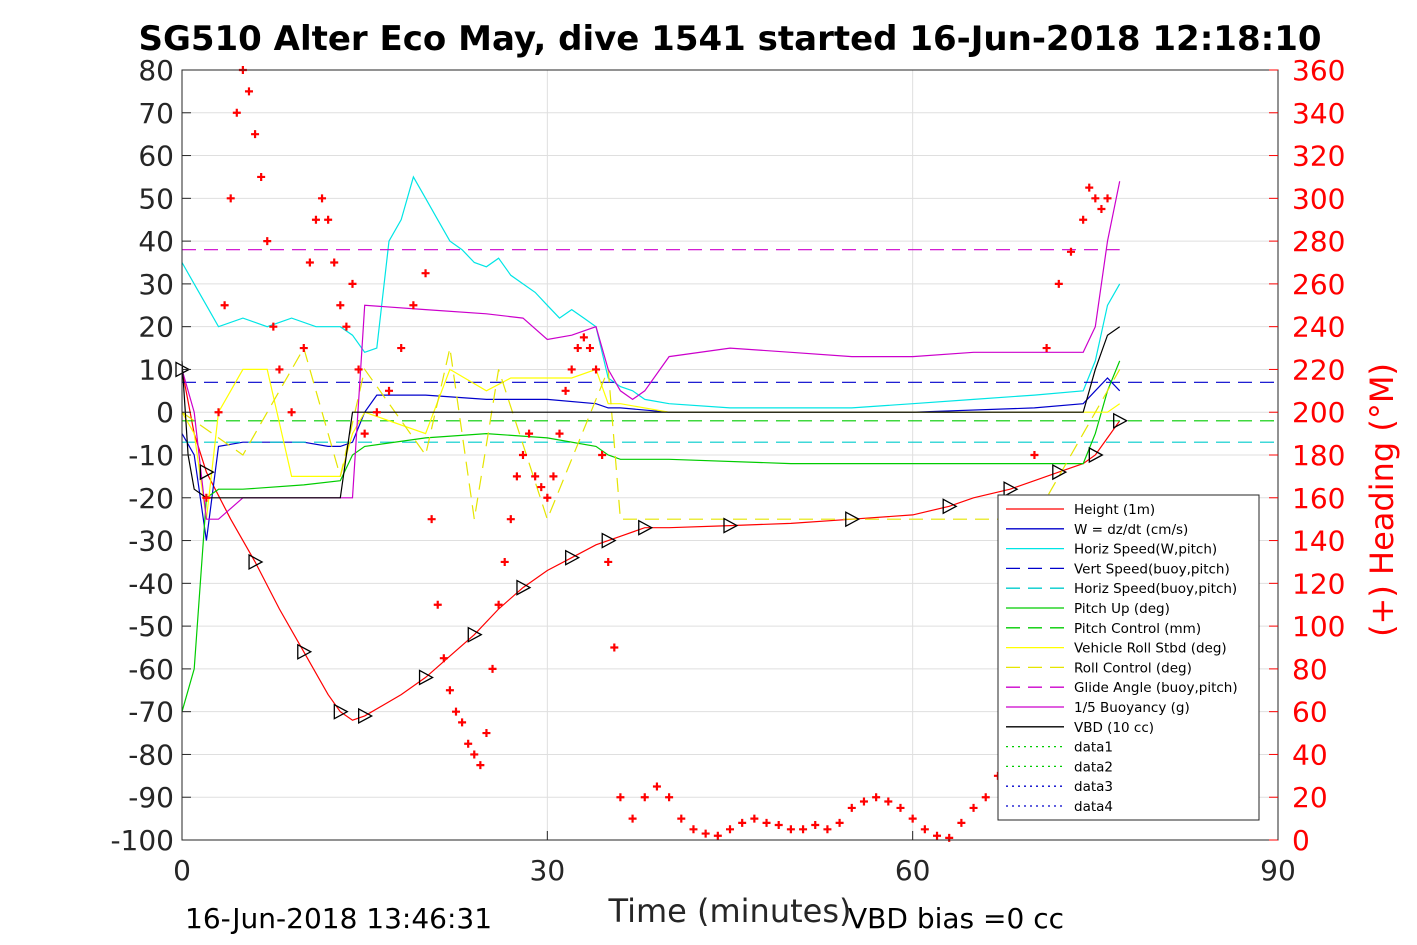 This screenshot has height=945, width=1417. What do you see at coordinates (156, 198) in the screenshot?
I see `left-tick-label: 50` at bounding box center [156, 198].